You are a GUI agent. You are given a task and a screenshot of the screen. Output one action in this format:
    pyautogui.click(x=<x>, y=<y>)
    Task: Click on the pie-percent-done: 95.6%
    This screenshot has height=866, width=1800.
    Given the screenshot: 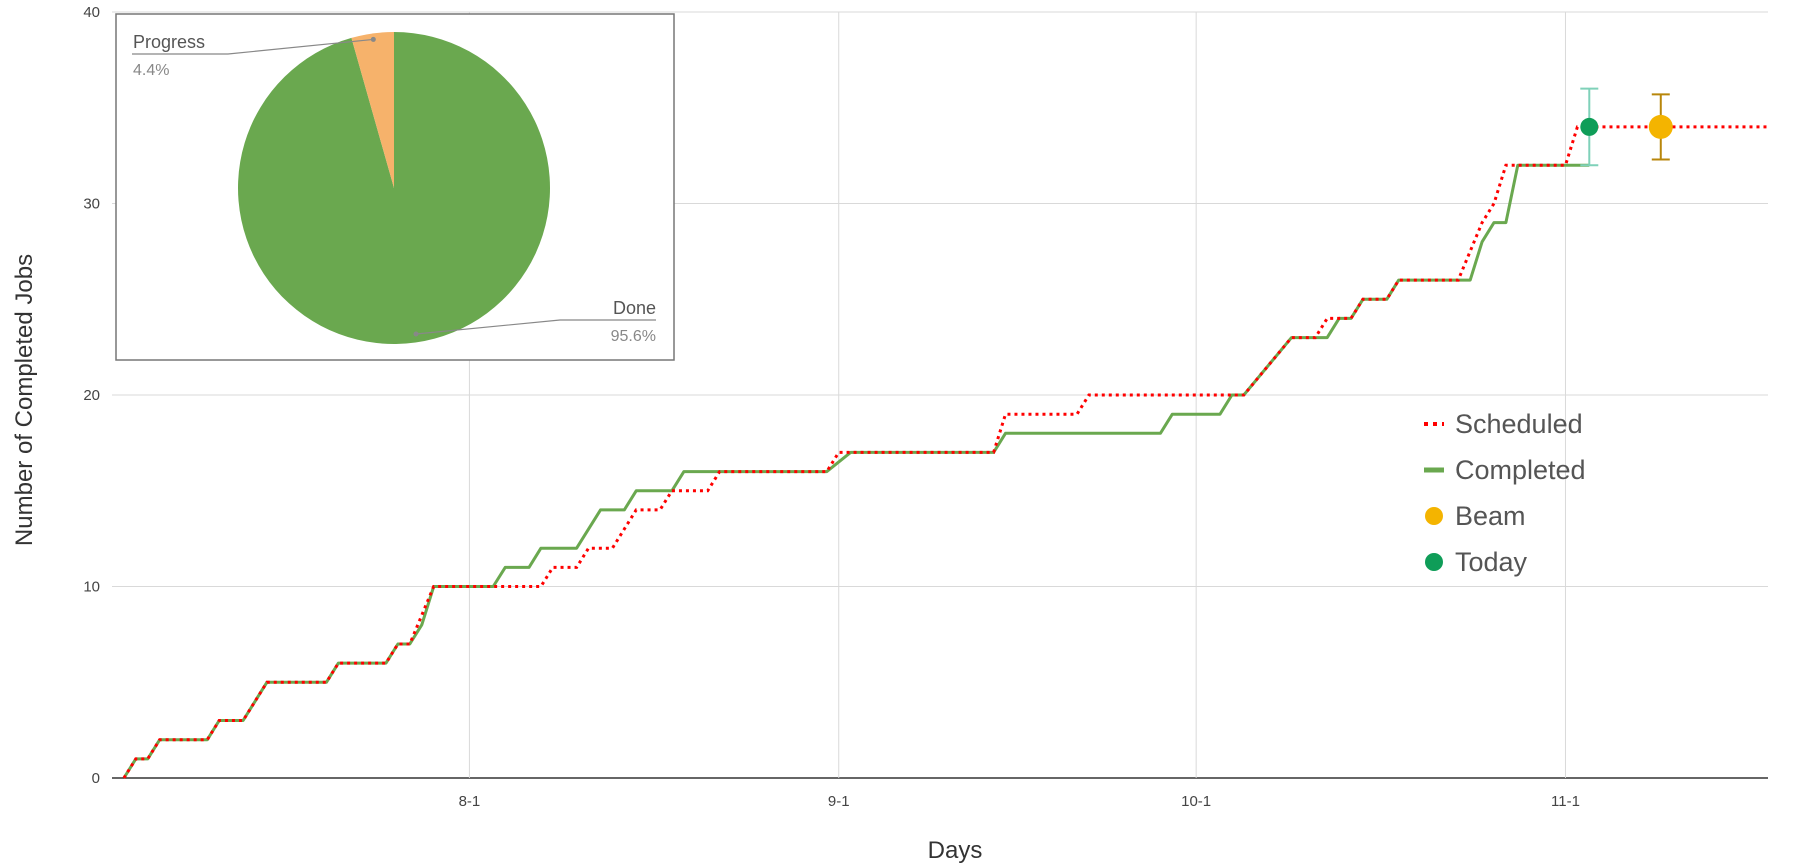 What is the action you would take?
    pyautogui.click(x=633, y=336)
    